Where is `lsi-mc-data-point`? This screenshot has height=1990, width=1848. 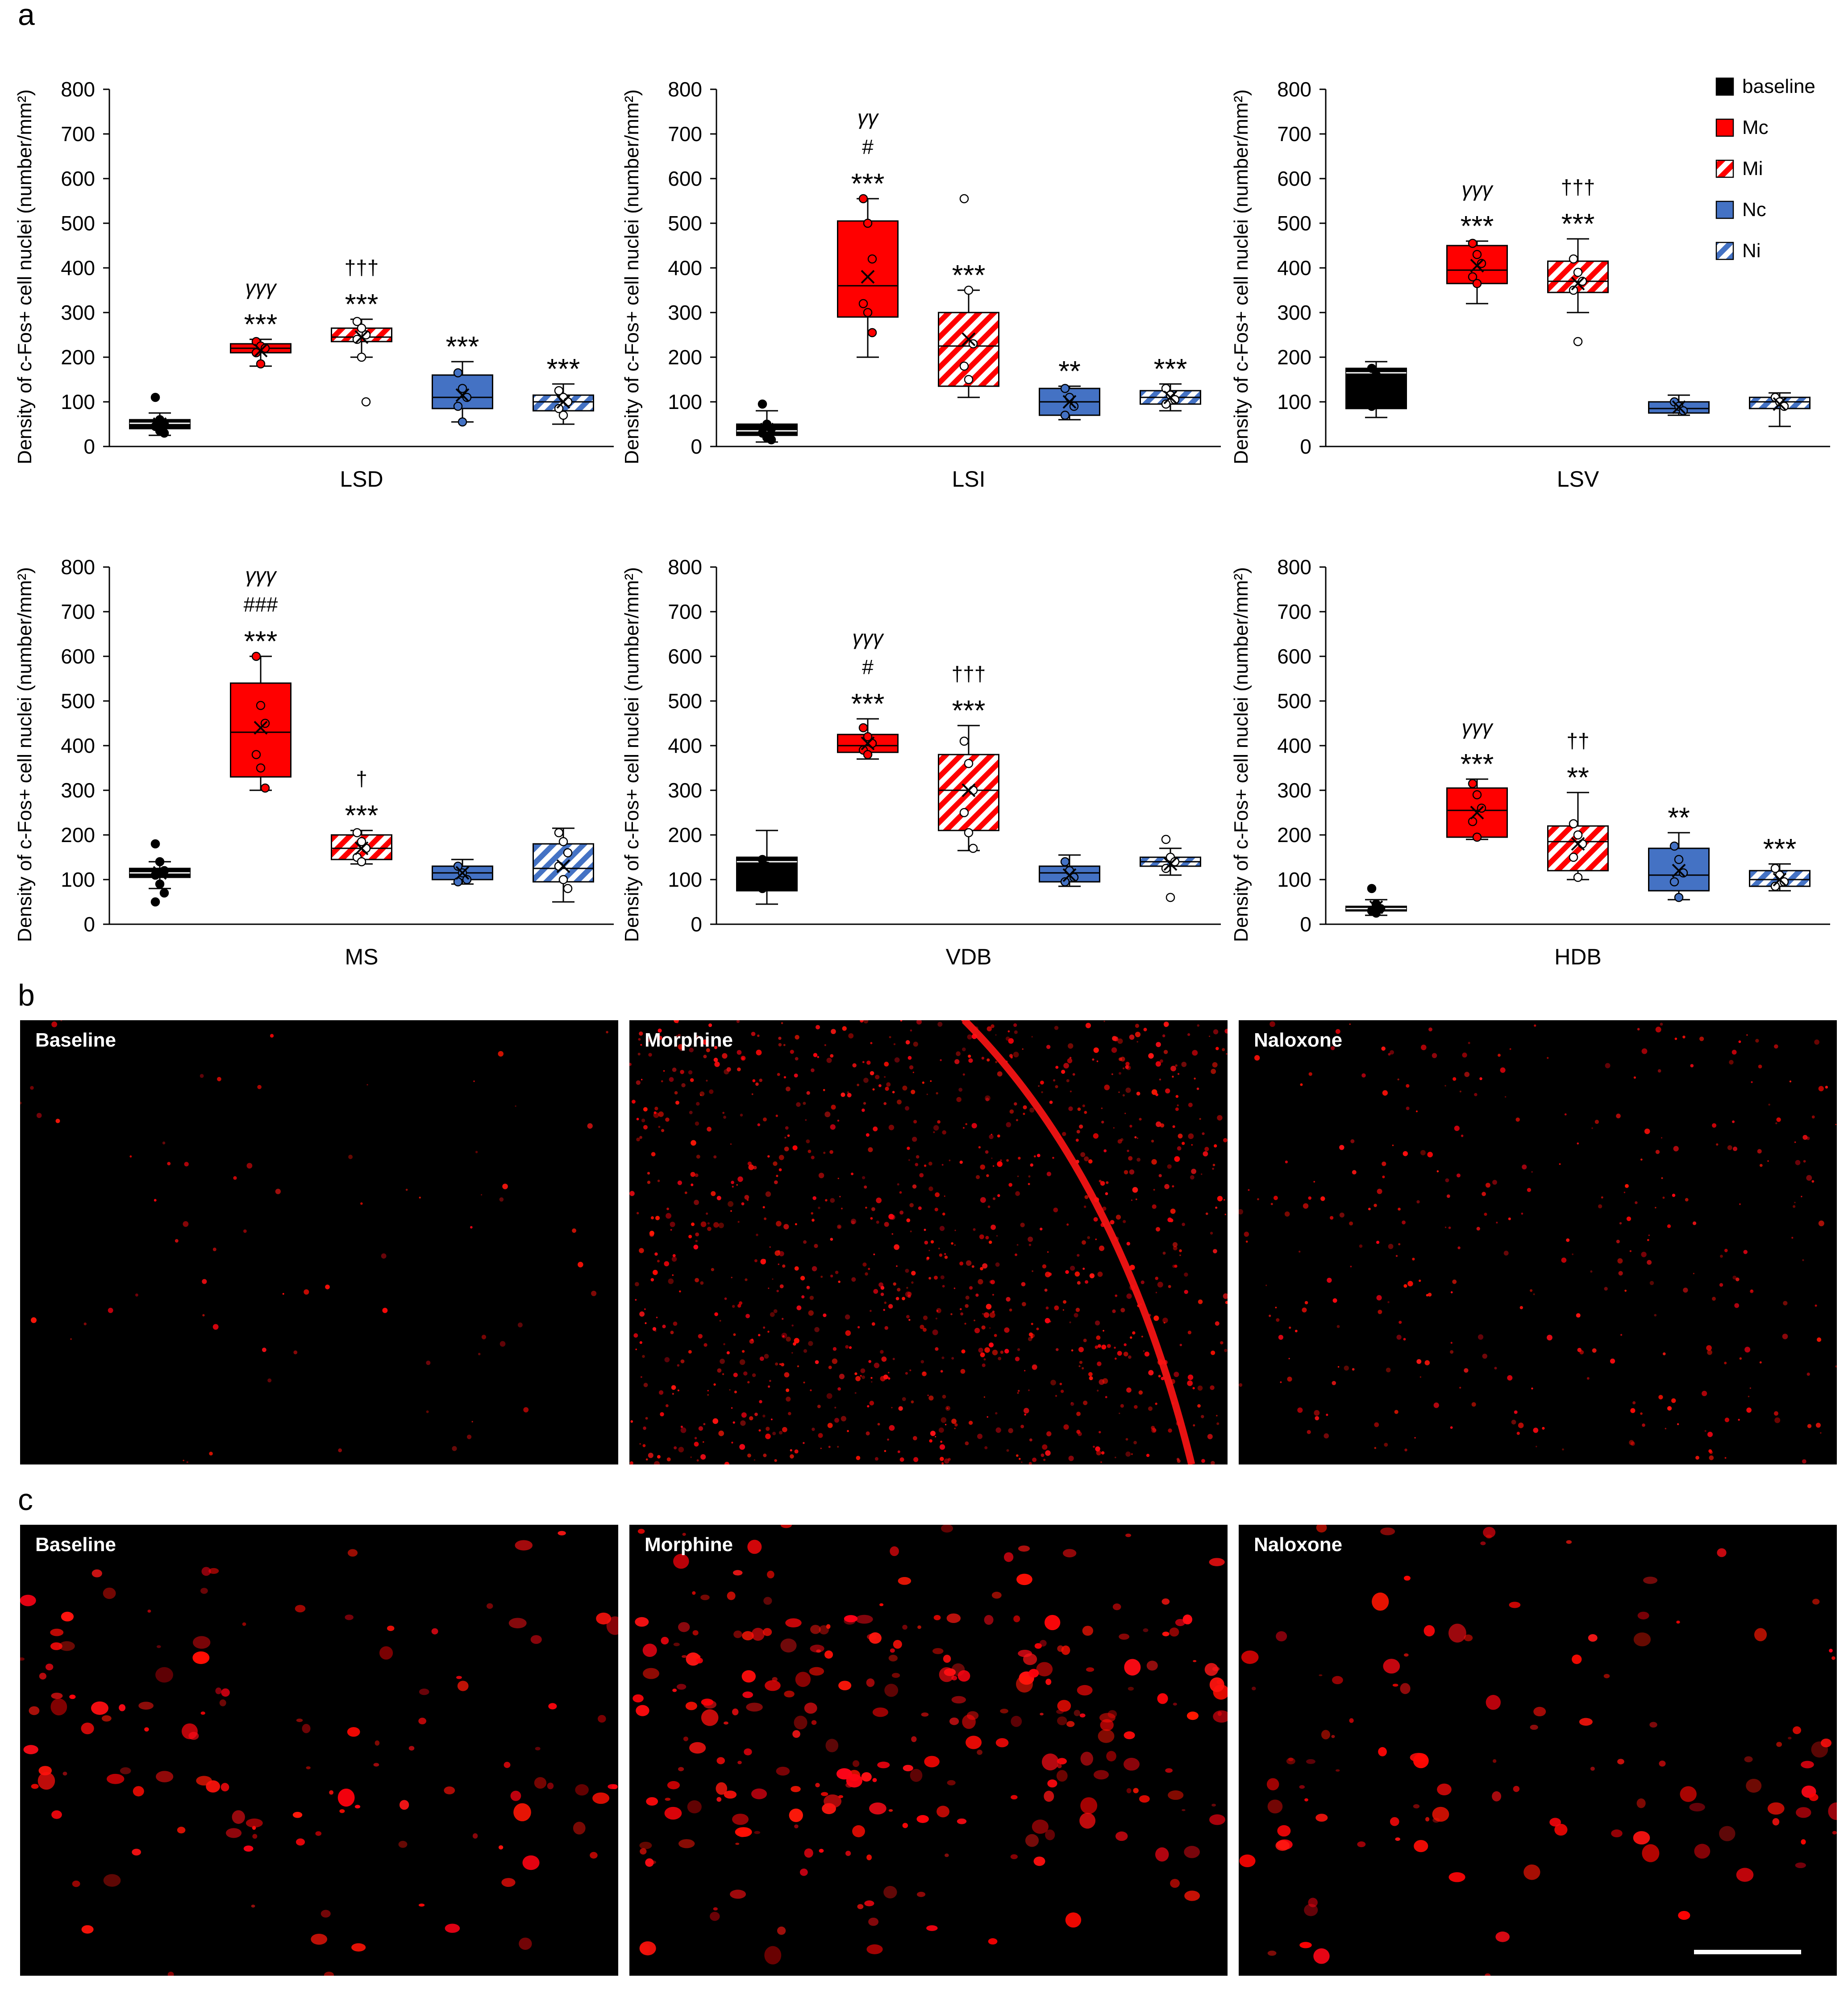 lsi-mc-data-point is located at coordinates (868, 223).